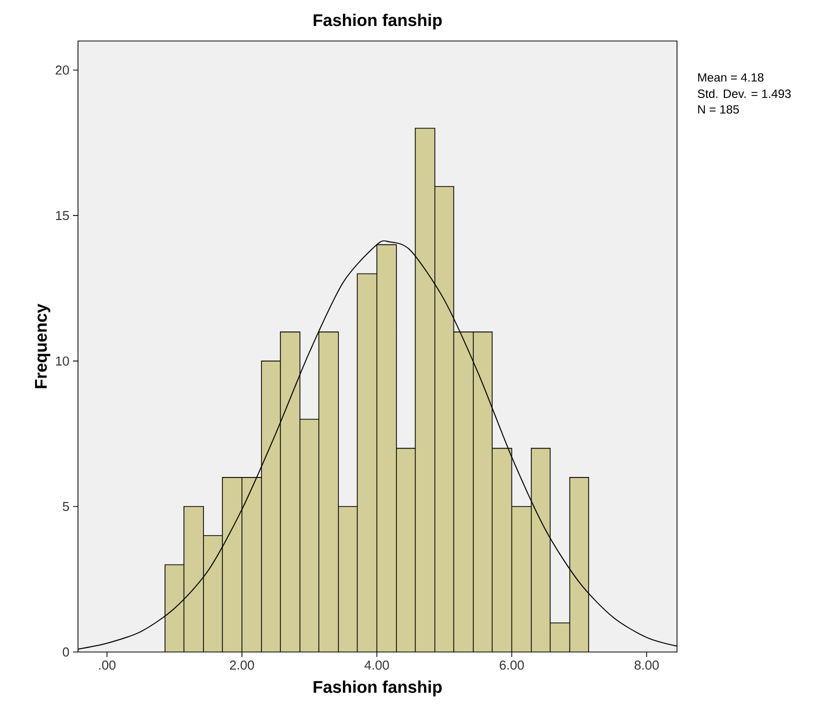 The image size is (828, 715). Describe the element at coordinates (65, 652) in the screenshot. I see `y-tick-label: 0` at that location.